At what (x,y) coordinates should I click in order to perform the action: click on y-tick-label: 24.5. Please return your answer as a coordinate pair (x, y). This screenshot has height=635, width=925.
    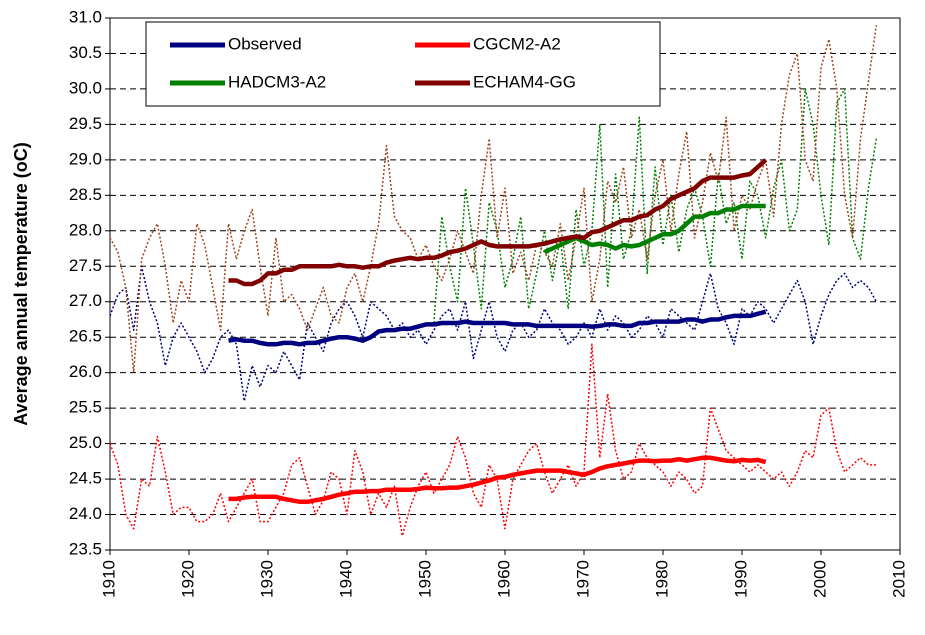
    Looking at the image, I should click on (85, 478).